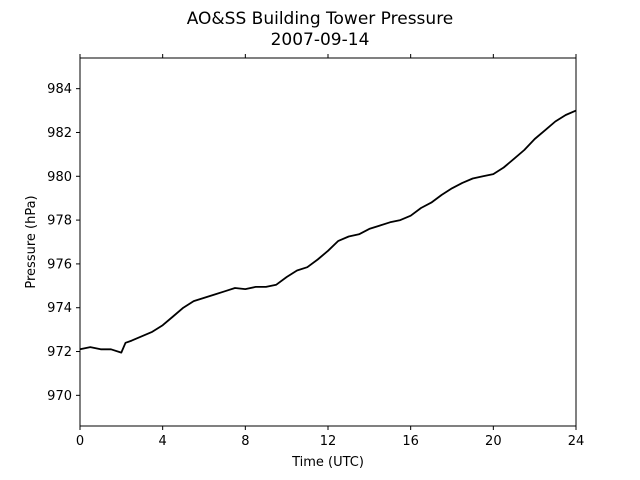 The height and width of the screenshot is (480, 640). What do you see at coordinates (59, 133) in the screenshot?
I see `y-tick-label: 982` at bounding box center [59, 133].